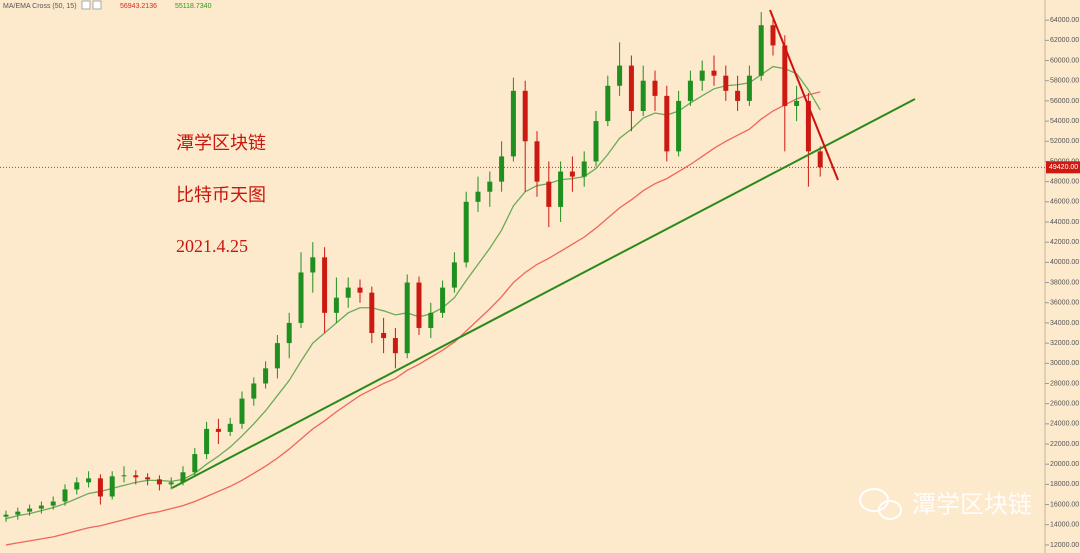  I want to click on y-tick-label: 32000.00, so click(1064, 343).